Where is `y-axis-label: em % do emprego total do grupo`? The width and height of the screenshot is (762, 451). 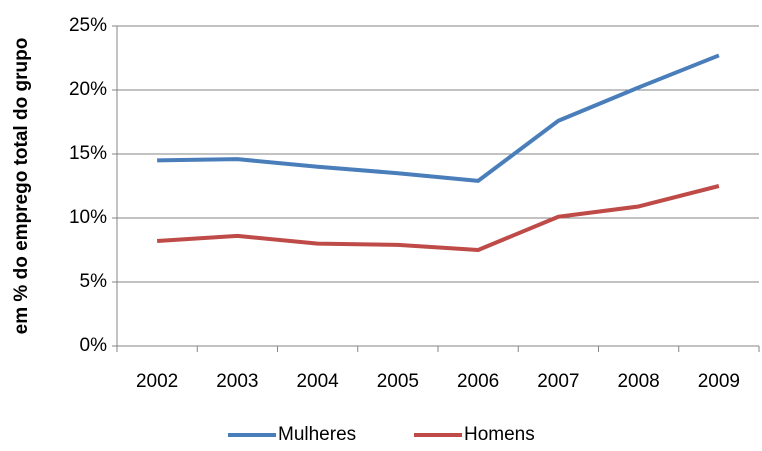
y-axis-label: em % do emprego total do grupo is located at coordinates (21, 186).